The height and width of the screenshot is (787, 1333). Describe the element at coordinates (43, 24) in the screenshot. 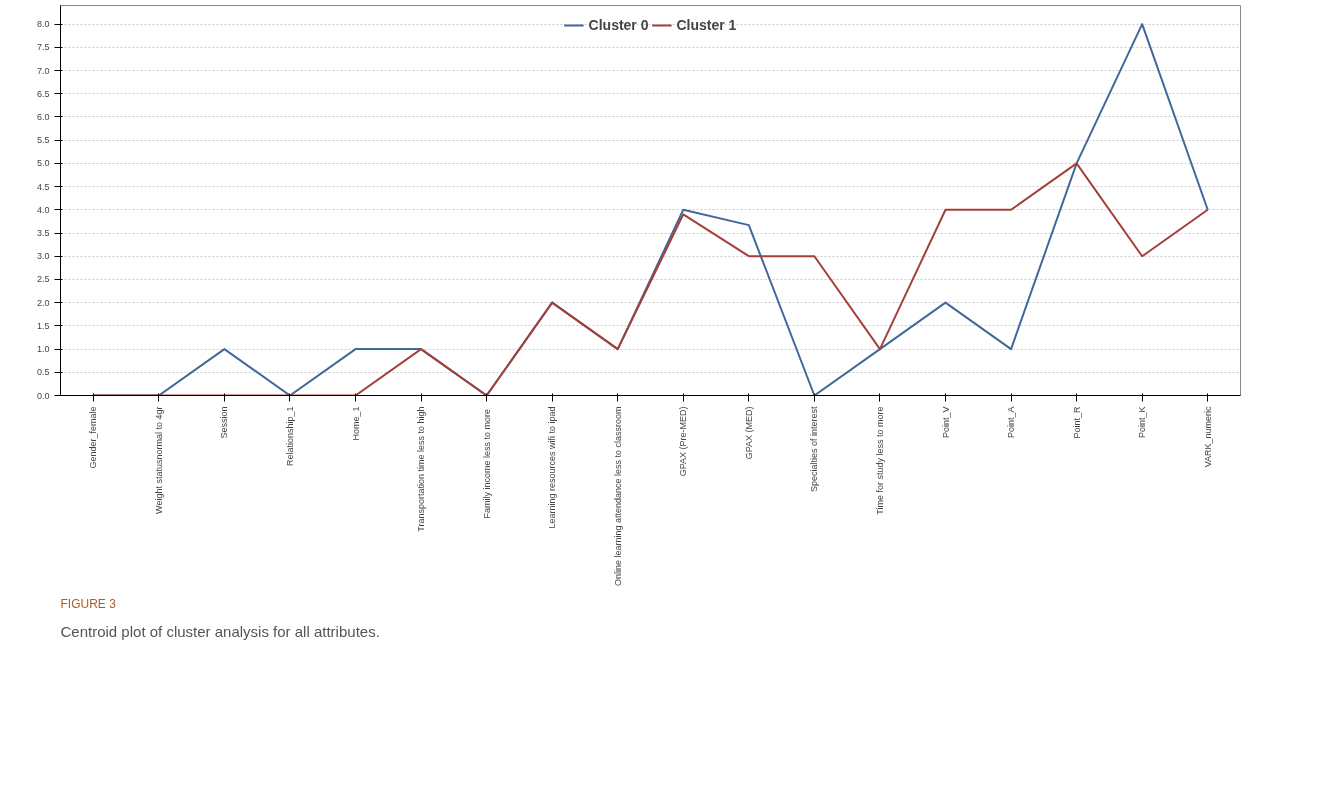

I see `y-tick-label: 8.0` at that location.